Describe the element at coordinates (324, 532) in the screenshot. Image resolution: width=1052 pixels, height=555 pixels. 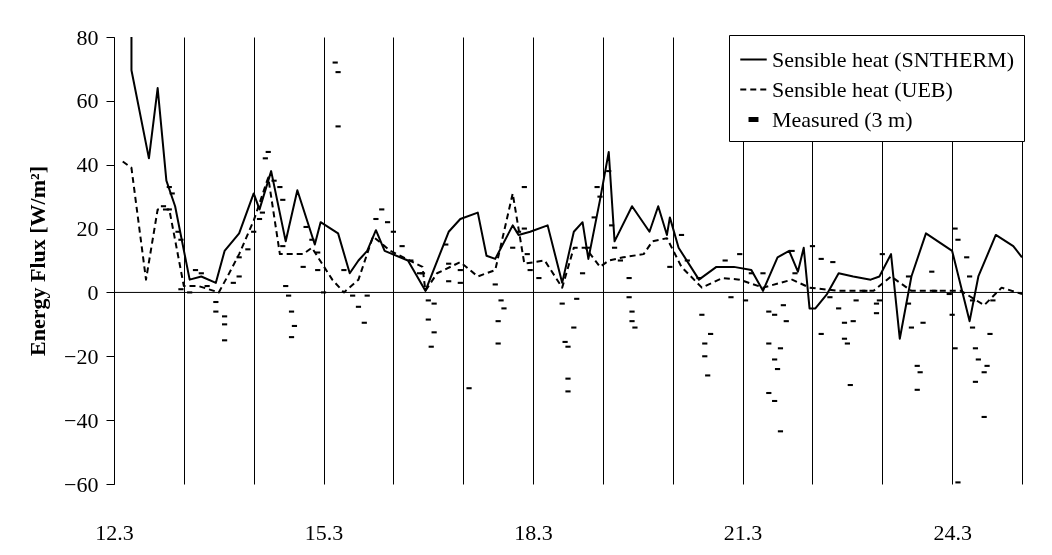
I see `x-tick-label: 15.3` at that location.